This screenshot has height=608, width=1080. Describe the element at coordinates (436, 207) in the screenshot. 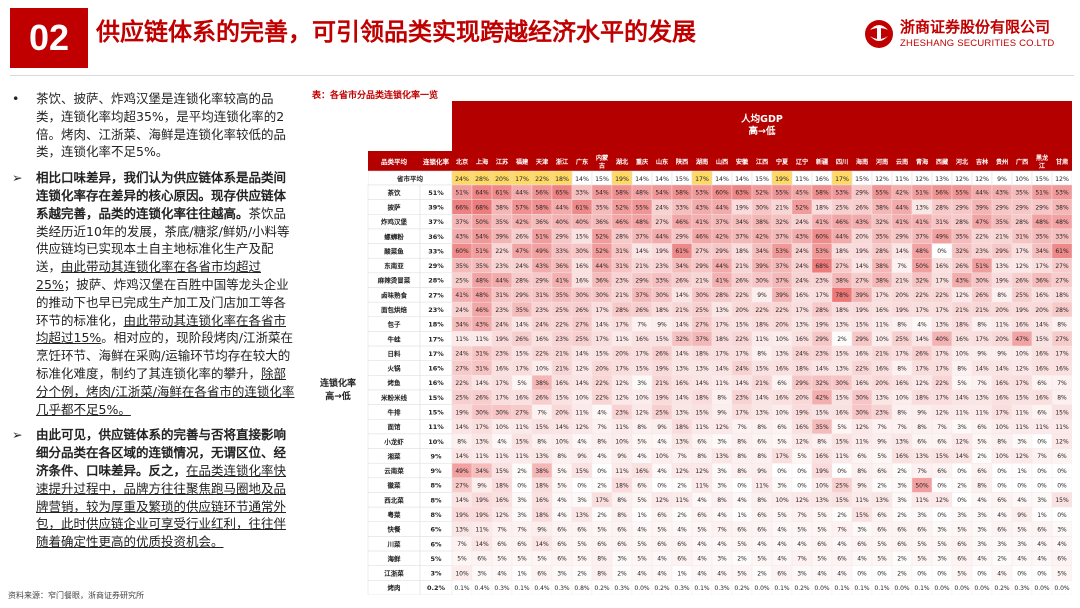

I see `category-avg-value: 39%` at that location.